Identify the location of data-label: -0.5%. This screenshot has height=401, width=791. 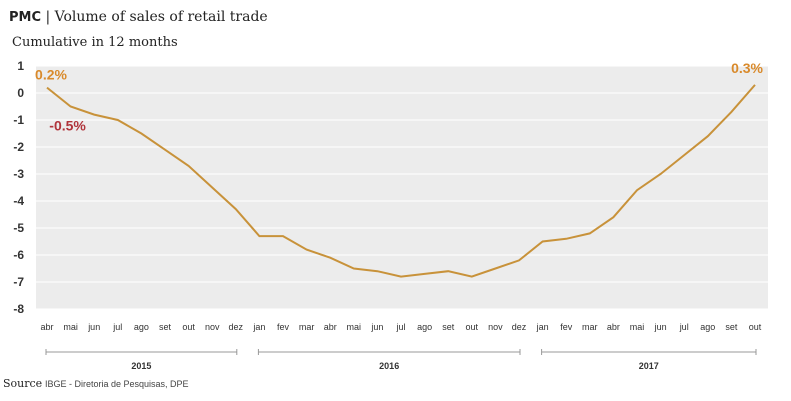
(67, 126).